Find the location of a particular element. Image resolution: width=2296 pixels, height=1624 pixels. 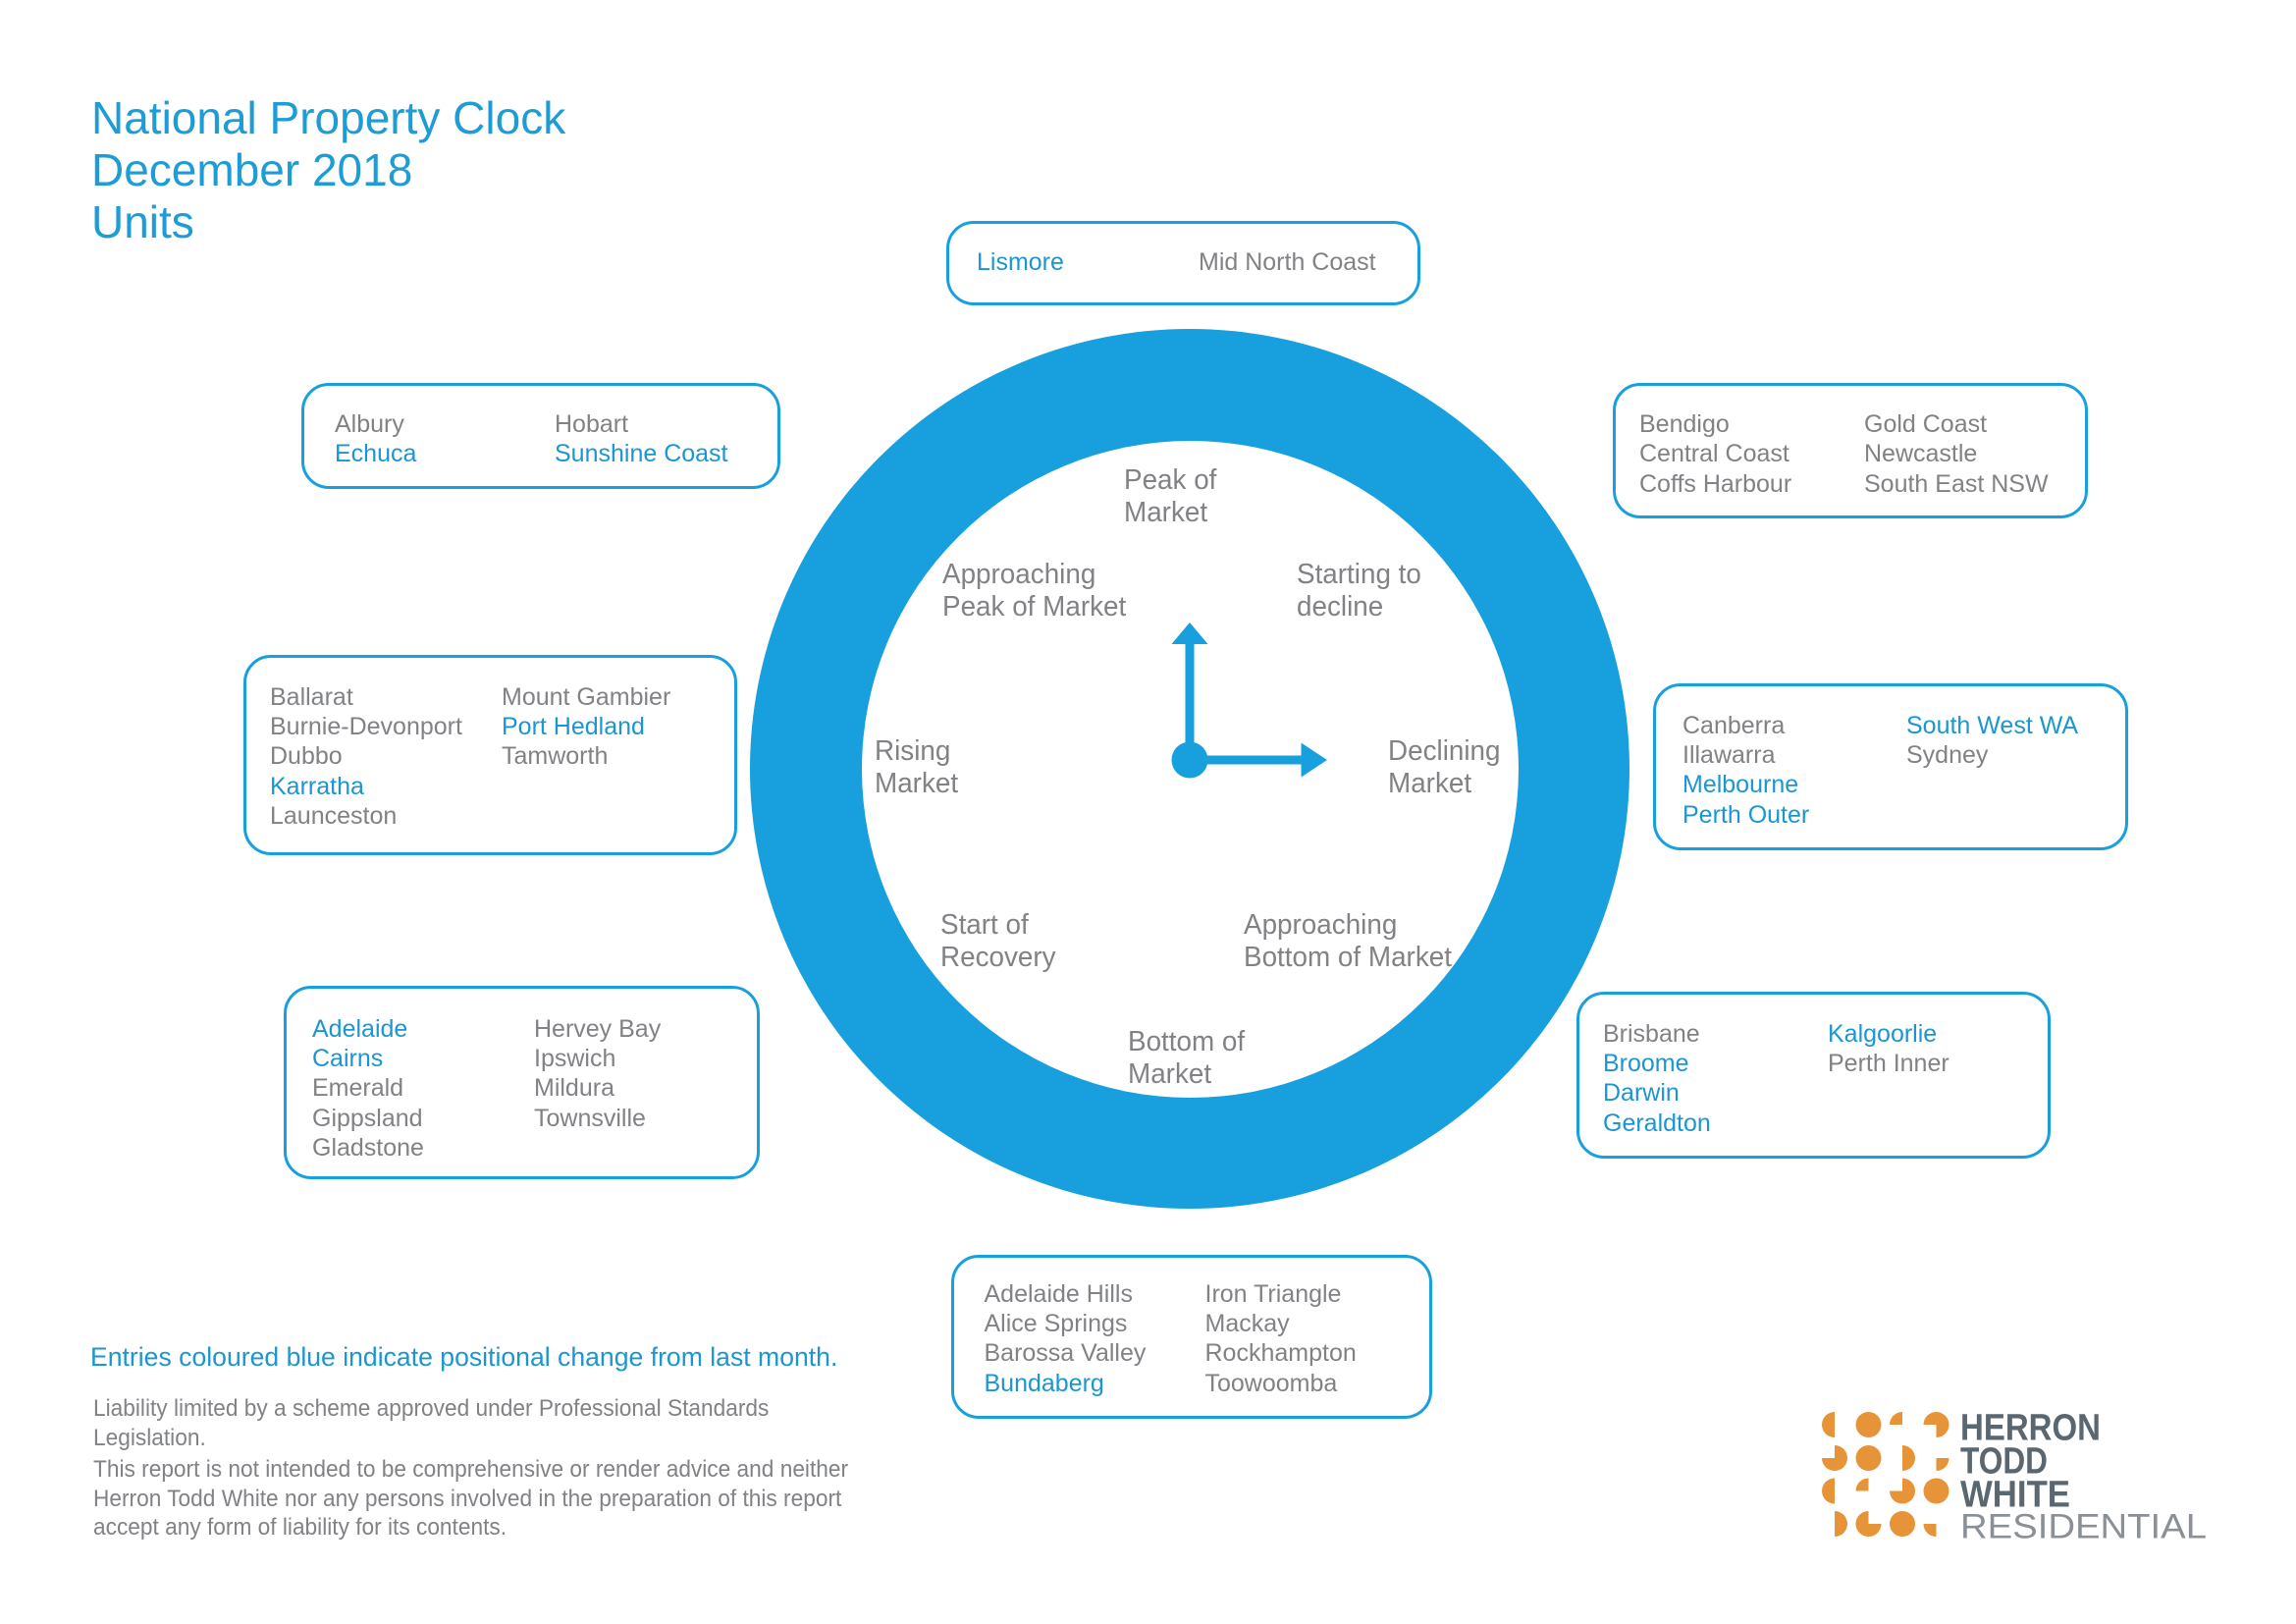

svg-text: TODD is located at coordinates (2004, 1462).